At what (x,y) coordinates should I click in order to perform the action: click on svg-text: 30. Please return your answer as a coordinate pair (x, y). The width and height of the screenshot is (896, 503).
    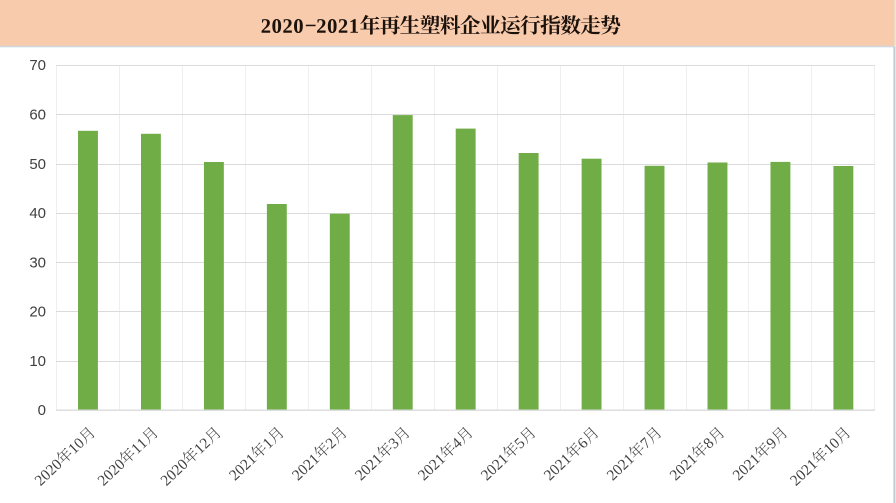
    Looking at the image, I should click on (37, 262).